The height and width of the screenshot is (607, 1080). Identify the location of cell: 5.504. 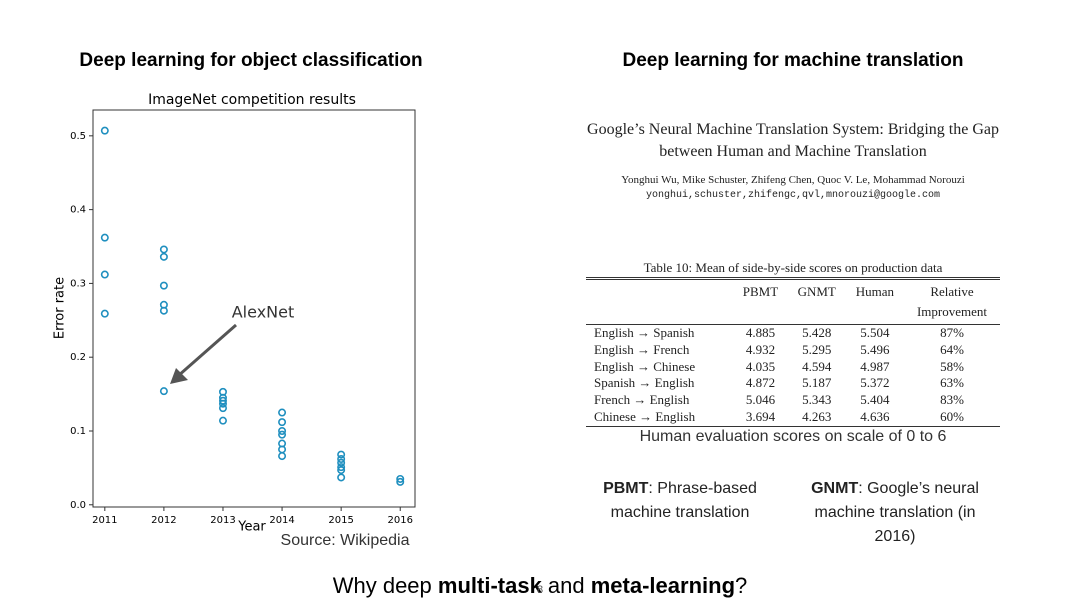
(875, 332).